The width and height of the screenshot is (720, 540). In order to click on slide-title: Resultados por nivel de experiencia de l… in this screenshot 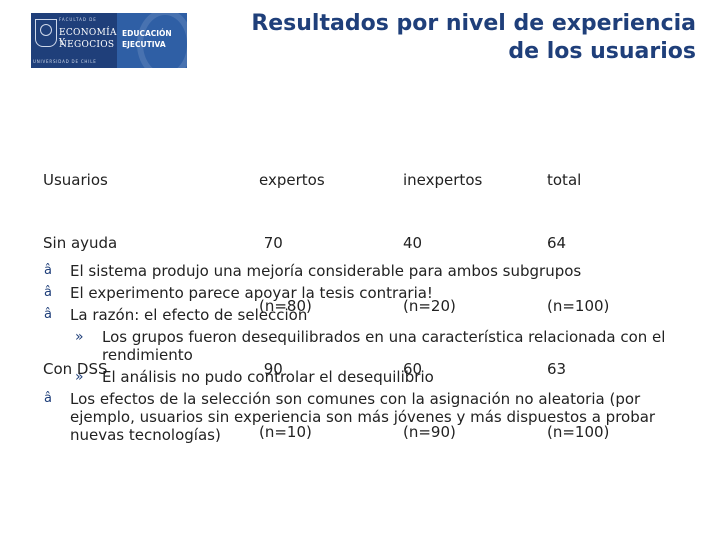, I will do `click(473, 38)`.